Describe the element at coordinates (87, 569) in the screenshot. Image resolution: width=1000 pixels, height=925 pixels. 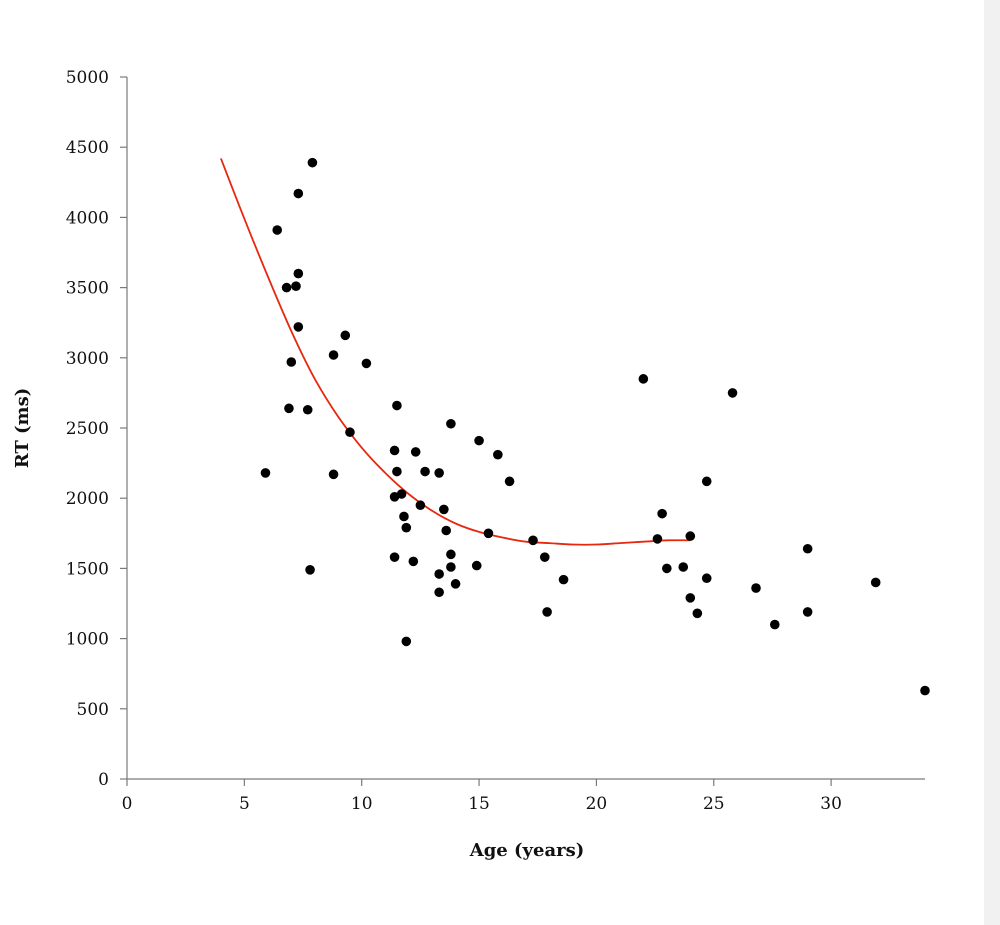
I see `y-tick-label: 1500` at that location.